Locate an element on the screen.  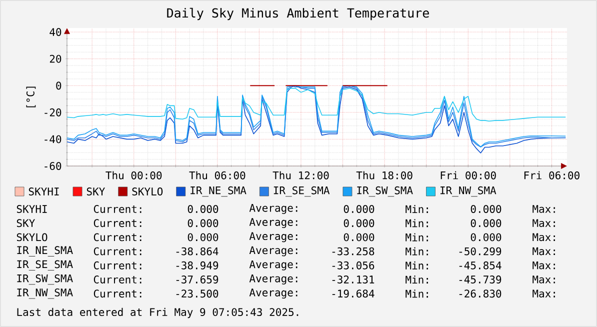
text: -45.739 is located at coordinates (480, 280).